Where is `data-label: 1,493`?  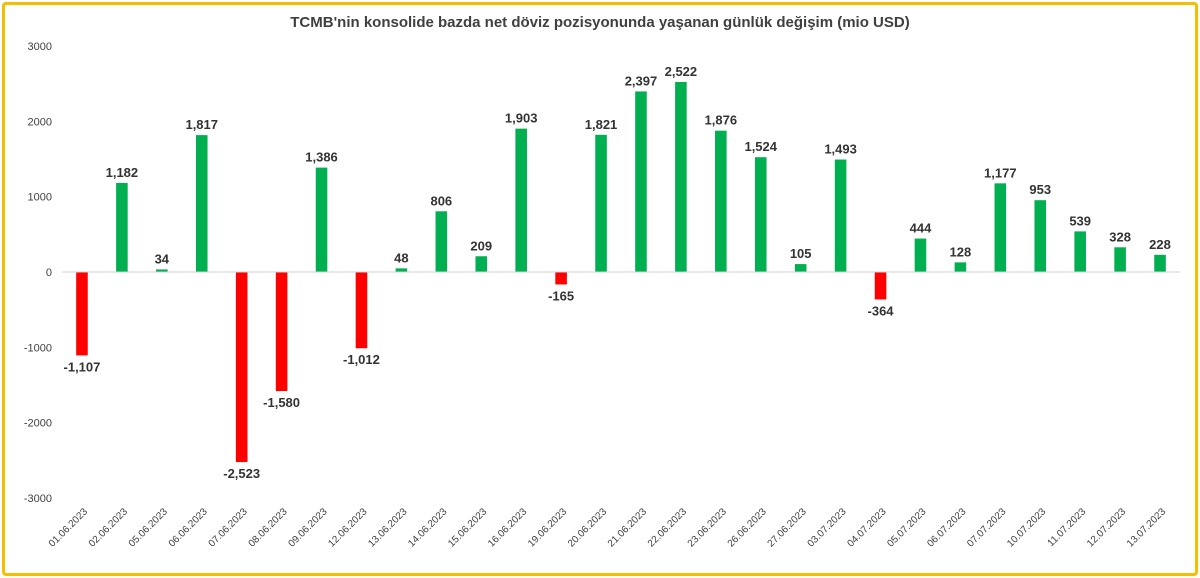 data-label: 1,493 is located at coordinates (840, 149).